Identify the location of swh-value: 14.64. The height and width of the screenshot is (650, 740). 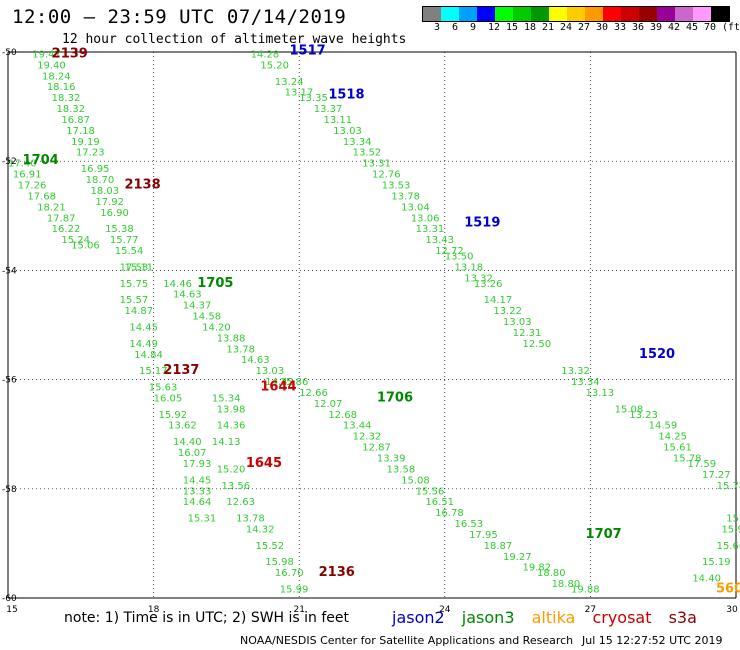
(197, 502).